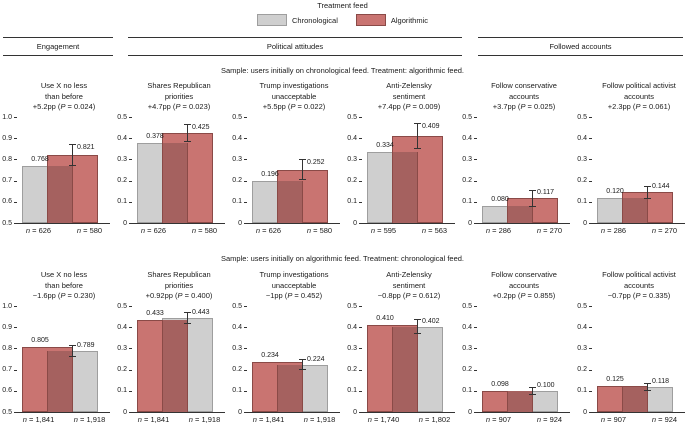 This screenshot has height=431, width=685. Describe the element at coordinates (179, 85) in the screenshot. I see `panel-title-line: Shares Republican` at that location.